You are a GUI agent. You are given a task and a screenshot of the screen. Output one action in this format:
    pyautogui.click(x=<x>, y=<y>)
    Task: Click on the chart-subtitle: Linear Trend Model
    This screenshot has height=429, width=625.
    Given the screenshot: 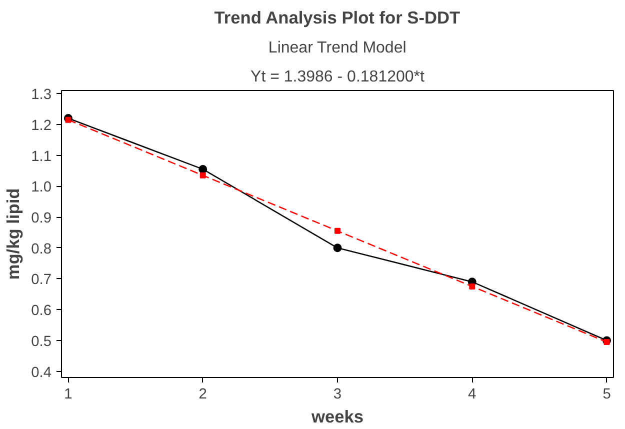 What is the action you would take?
    pyautogui.click(x=337, y=48)
    